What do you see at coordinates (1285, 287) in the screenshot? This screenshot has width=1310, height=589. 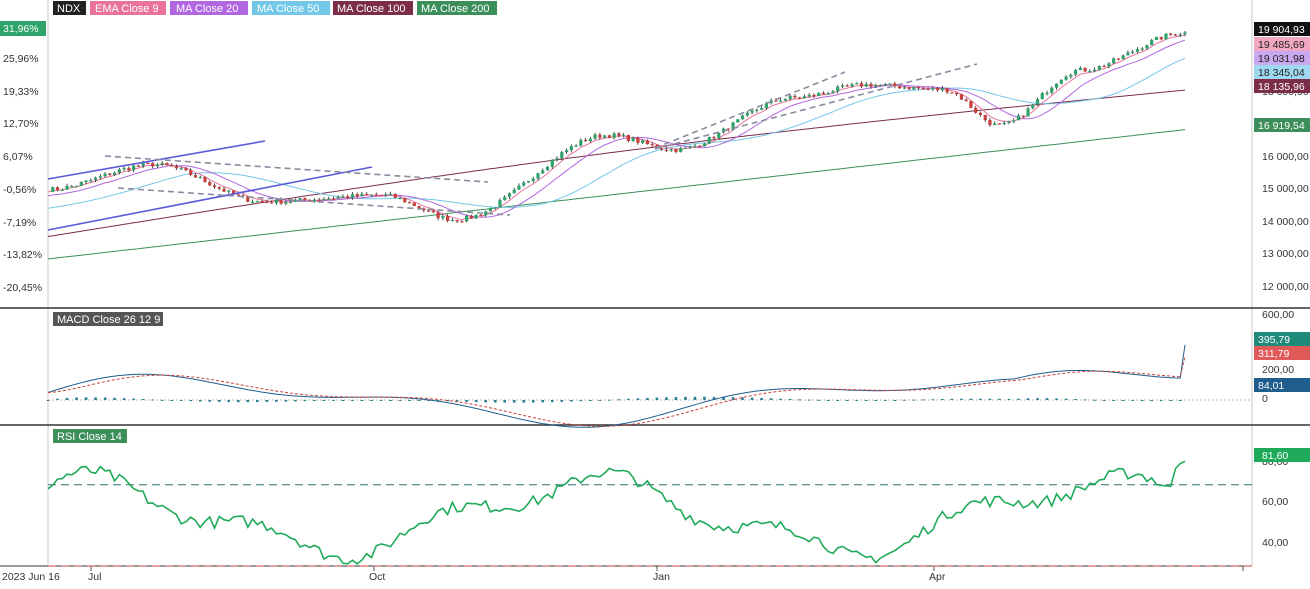 I see `price-tick-12000: 12 000,00` at bounding box center [1285, 287].